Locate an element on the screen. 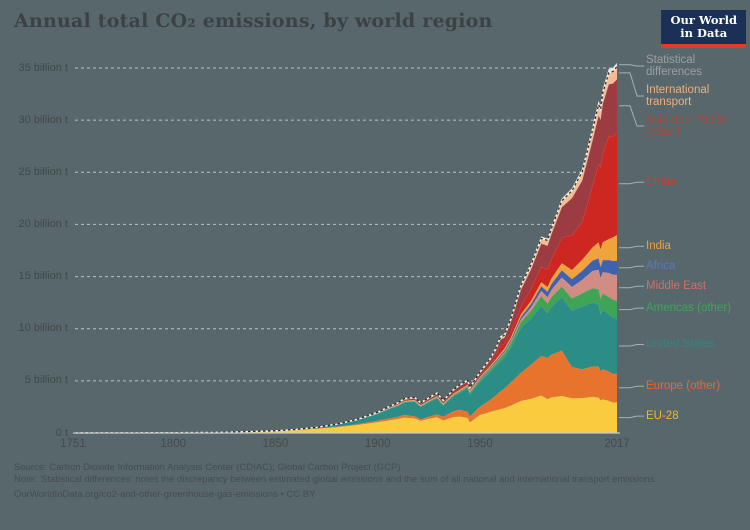 The height and width of the screenshot is (530, 750). legend-label-line: transport is located at coordinates (669, 102).